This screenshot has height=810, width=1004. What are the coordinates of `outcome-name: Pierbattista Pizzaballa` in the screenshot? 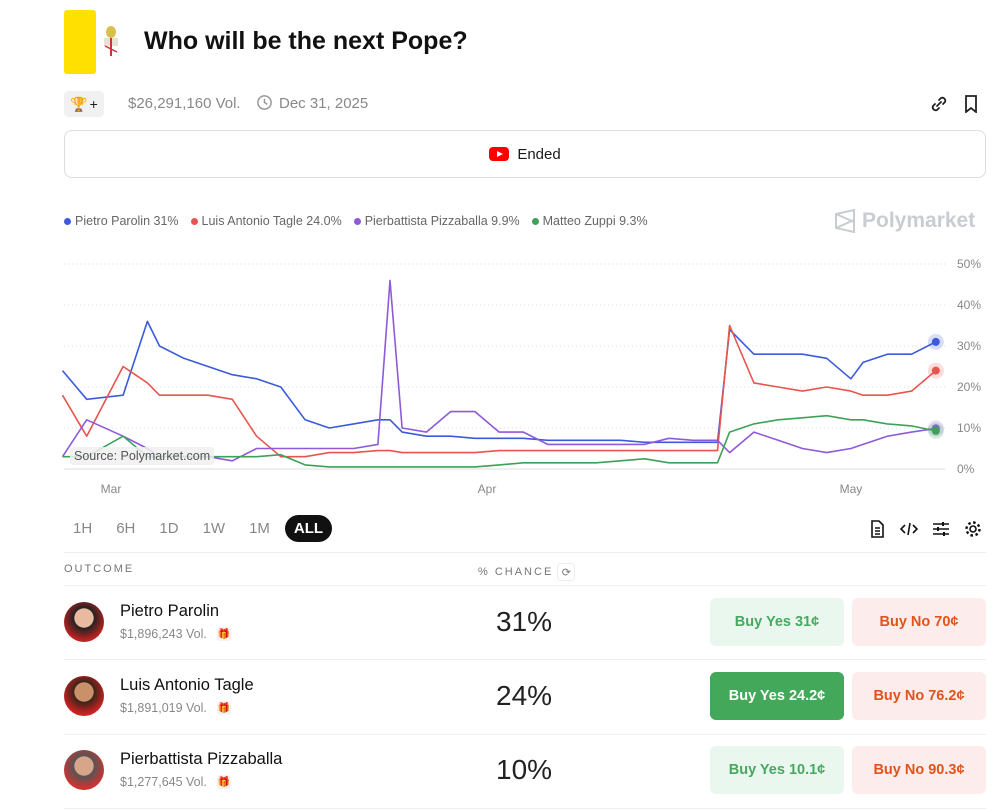 It's located at (201, 759).